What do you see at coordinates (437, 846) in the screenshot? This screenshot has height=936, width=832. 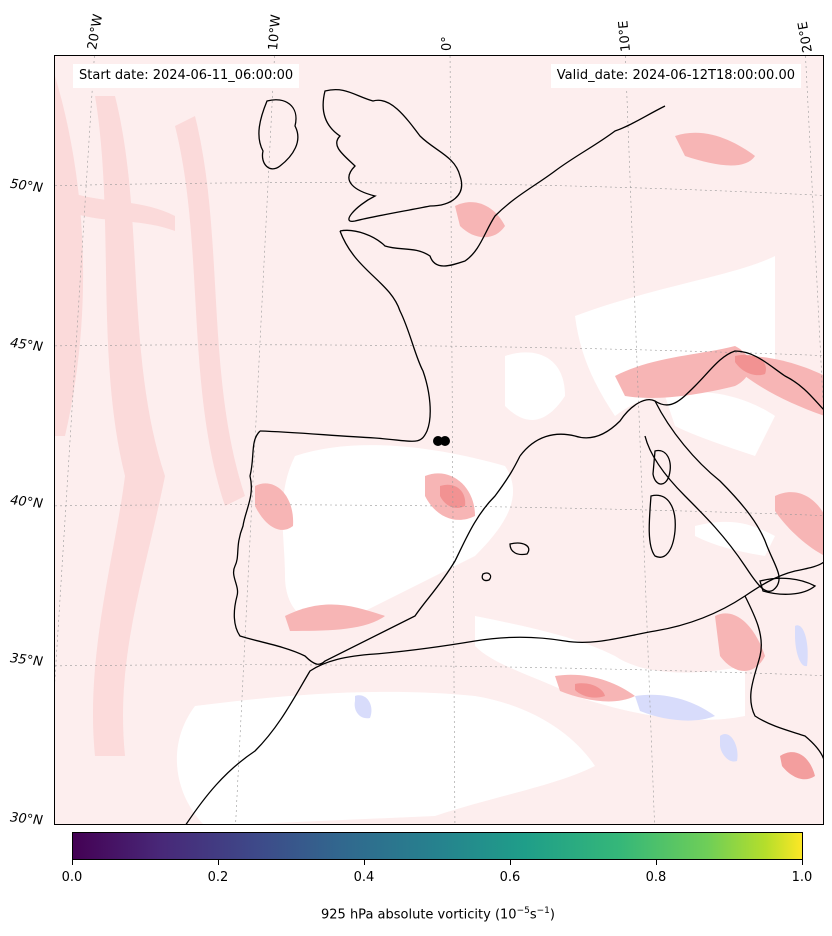 I see `colorbar` at bounding box center [437, 846].